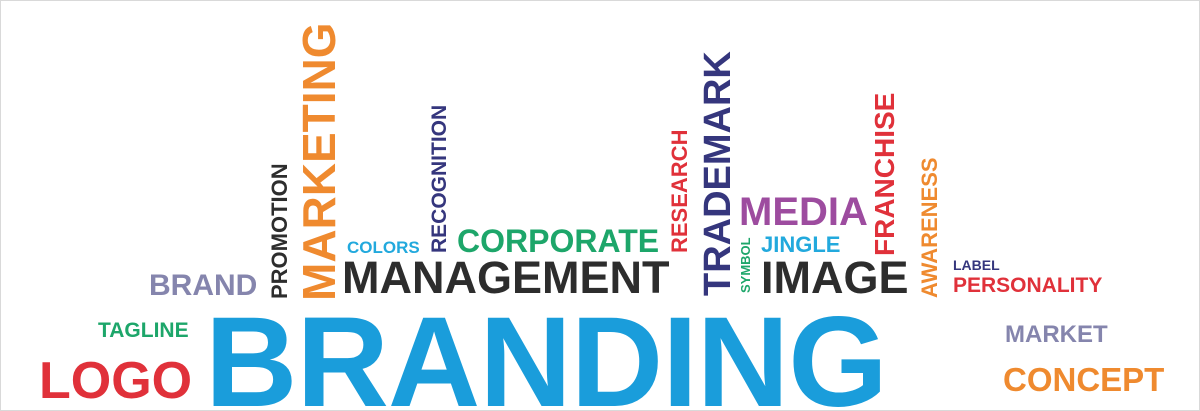  What do you see at coordinates (319, 161) in the screenshot?
I see `word-marketing: MARKETING` at bounding box center [319, 161].